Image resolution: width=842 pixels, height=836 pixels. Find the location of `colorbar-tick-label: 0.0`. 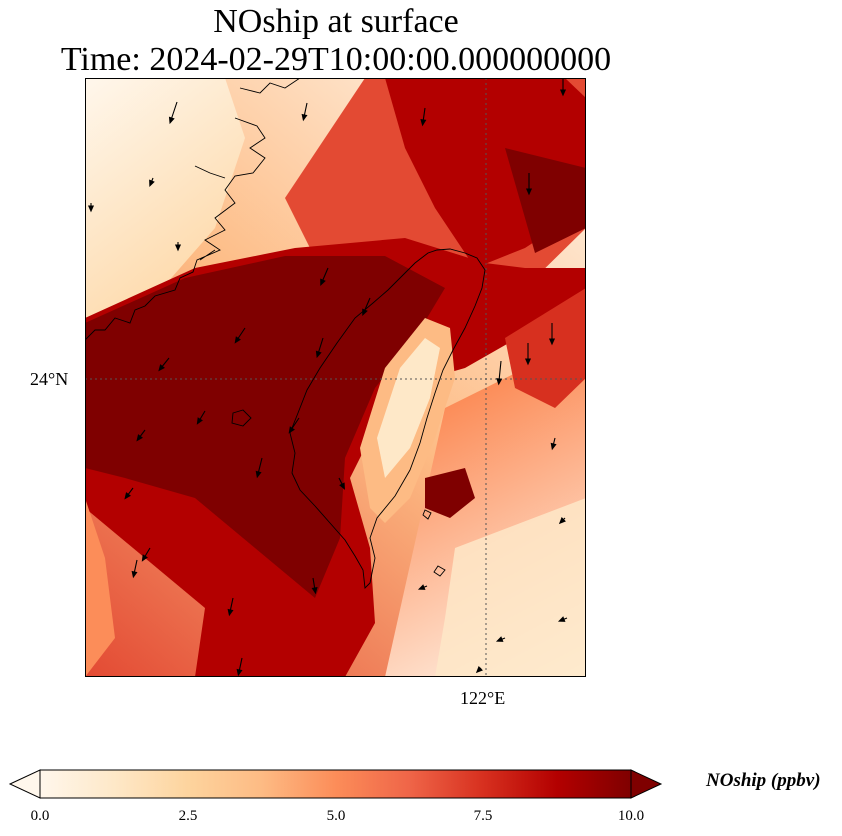

colorbar-tick-label: 0.0 is located at coordinates (40, 816).